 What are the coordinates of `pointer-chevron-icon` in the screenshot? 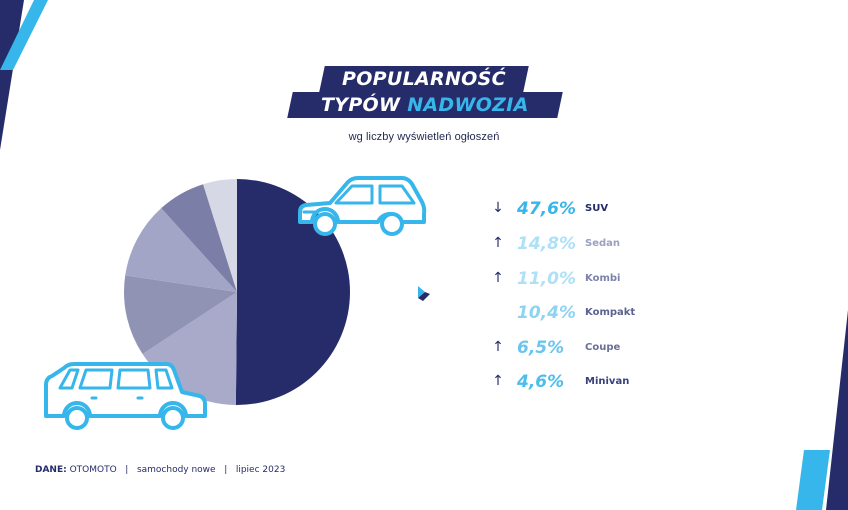 It's located at (424, 293).